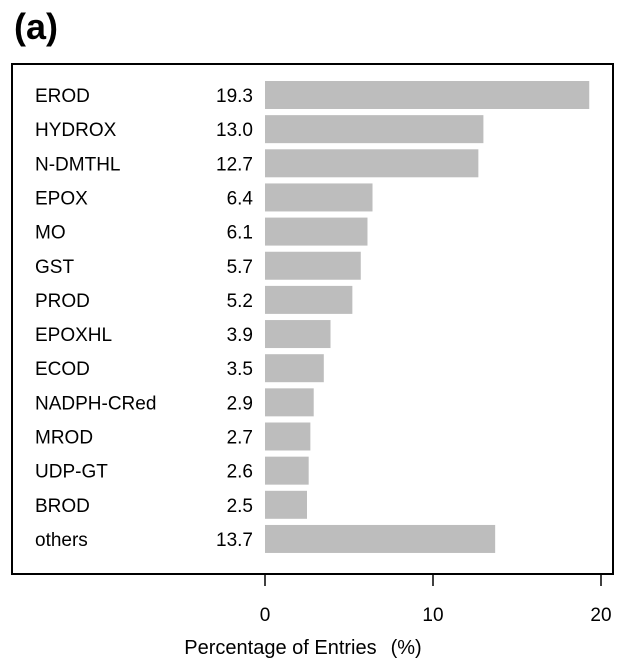 The height and width of the screenshot is (663, 625). What do you see at coordinates (234, 96) in the screenshot?
I see `value-label-erod: 19.3` at bounding box center [234, 96].